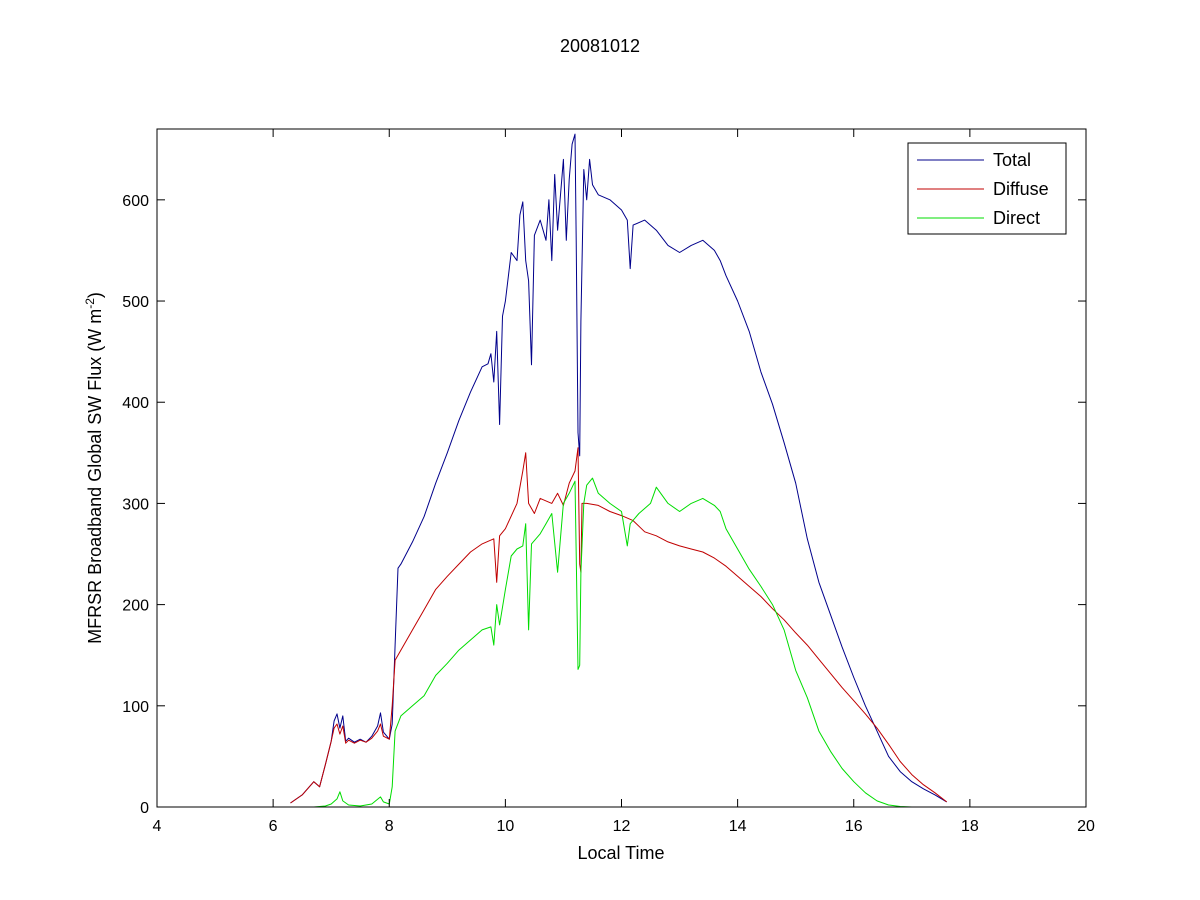 The image size is (1200, 900). What do you see at coordinates (90, 303) in the screenshot?
I see `y-axis-label-superscript: -2` at bounding box center [90, 303].